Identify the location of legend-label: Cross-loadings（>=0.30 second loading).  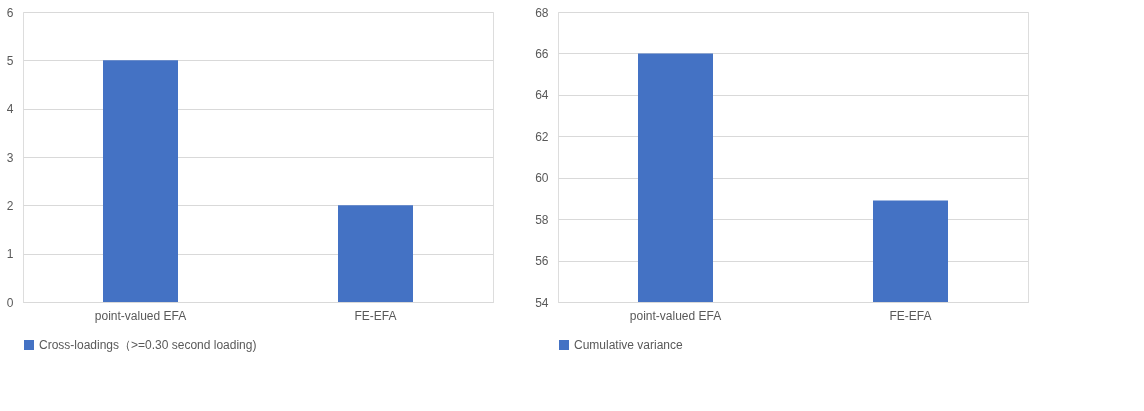
(148, 345).